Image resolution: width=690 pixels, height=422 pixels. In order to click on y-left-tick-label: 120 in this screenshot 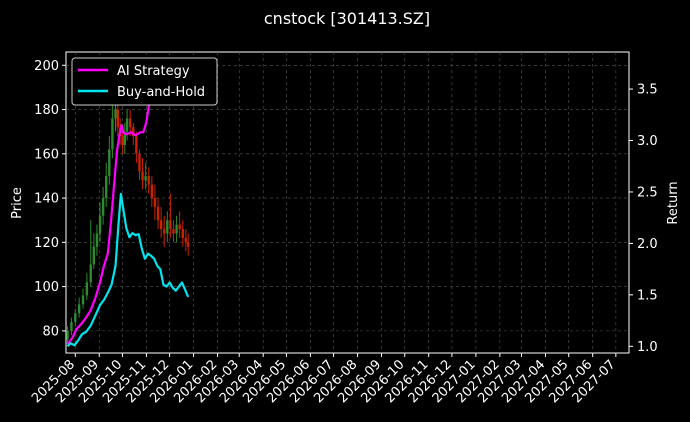, I will do `click(46, 243)`.